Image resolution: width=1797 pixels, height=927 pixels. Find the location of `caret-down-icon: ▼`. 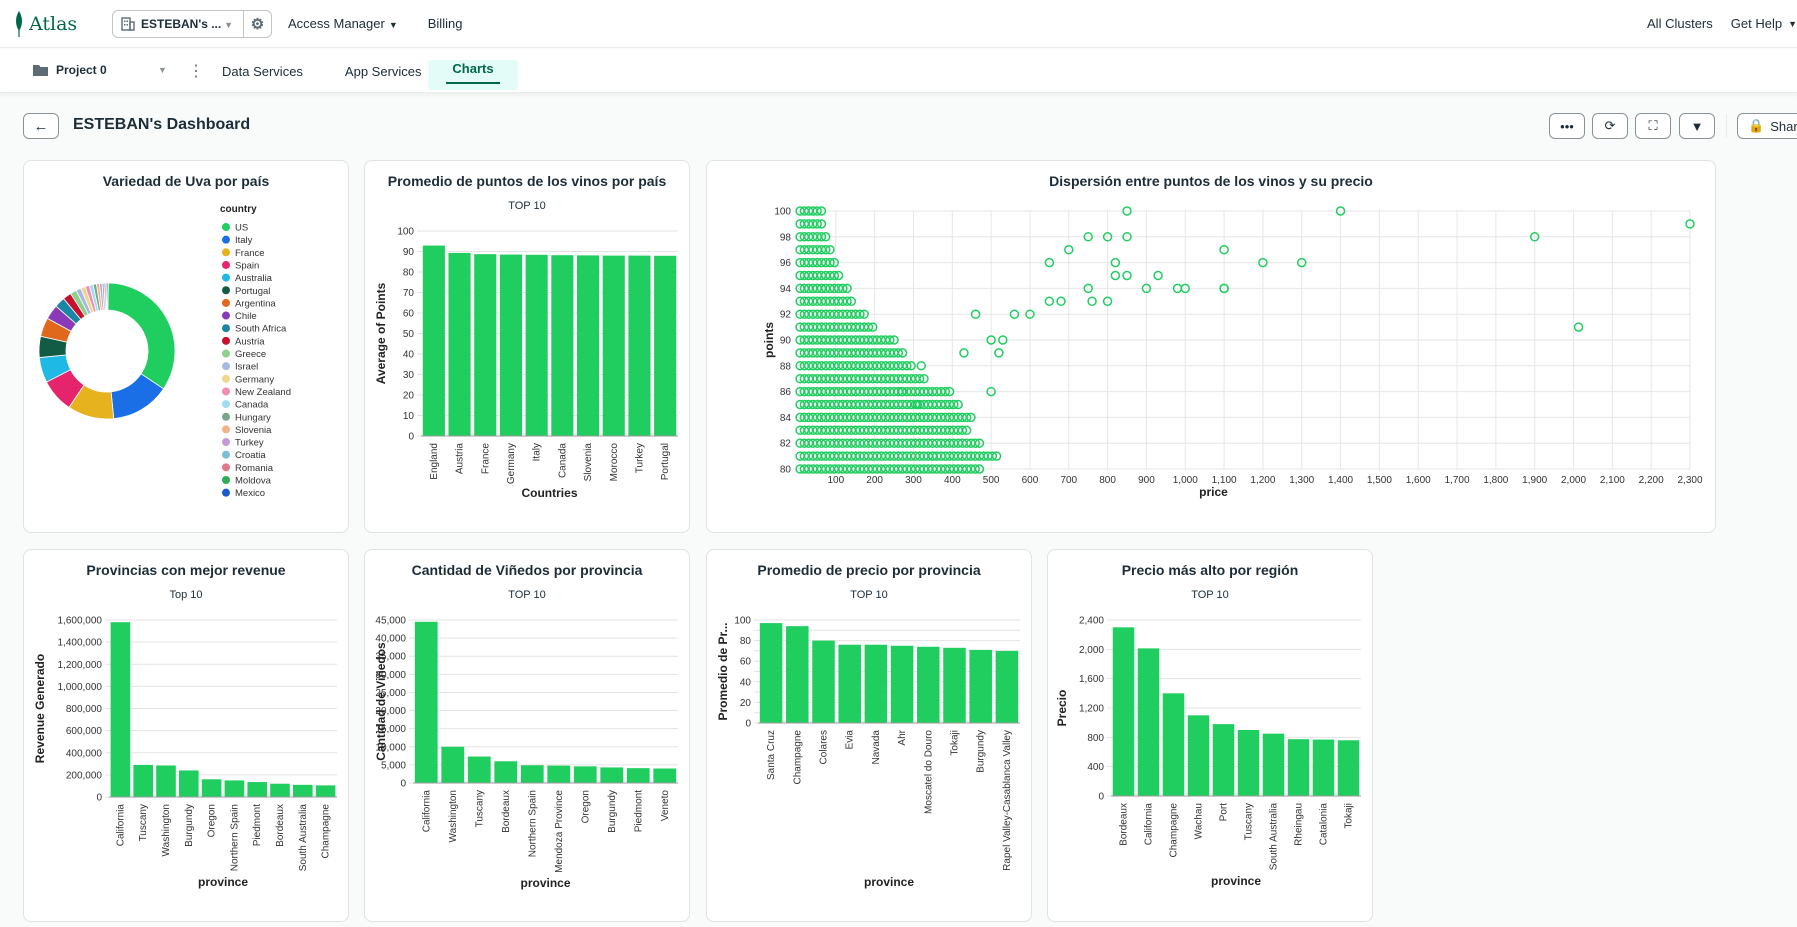

caret-down-icon: ▼ is located at coordinates (1792, 23).